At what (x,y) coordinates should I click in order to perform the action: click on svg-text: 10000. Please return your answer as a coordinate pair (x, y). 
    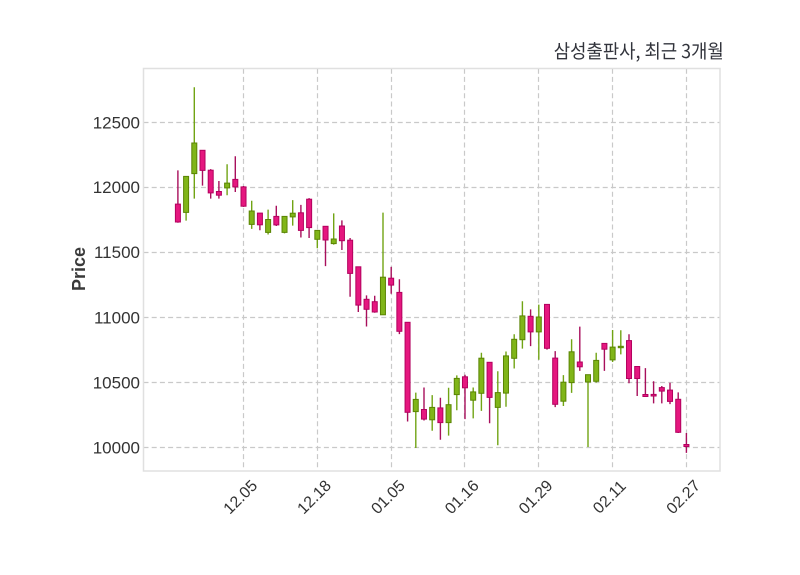
    Looking at the image, I should click on (116, 447).